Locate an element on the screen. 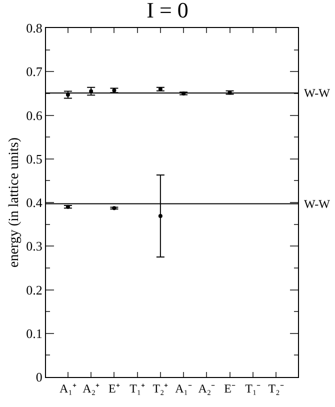 The height and width of the screenshot is (407, 335). y-tick-label: 0.6 is located at coordinates (34, 115).